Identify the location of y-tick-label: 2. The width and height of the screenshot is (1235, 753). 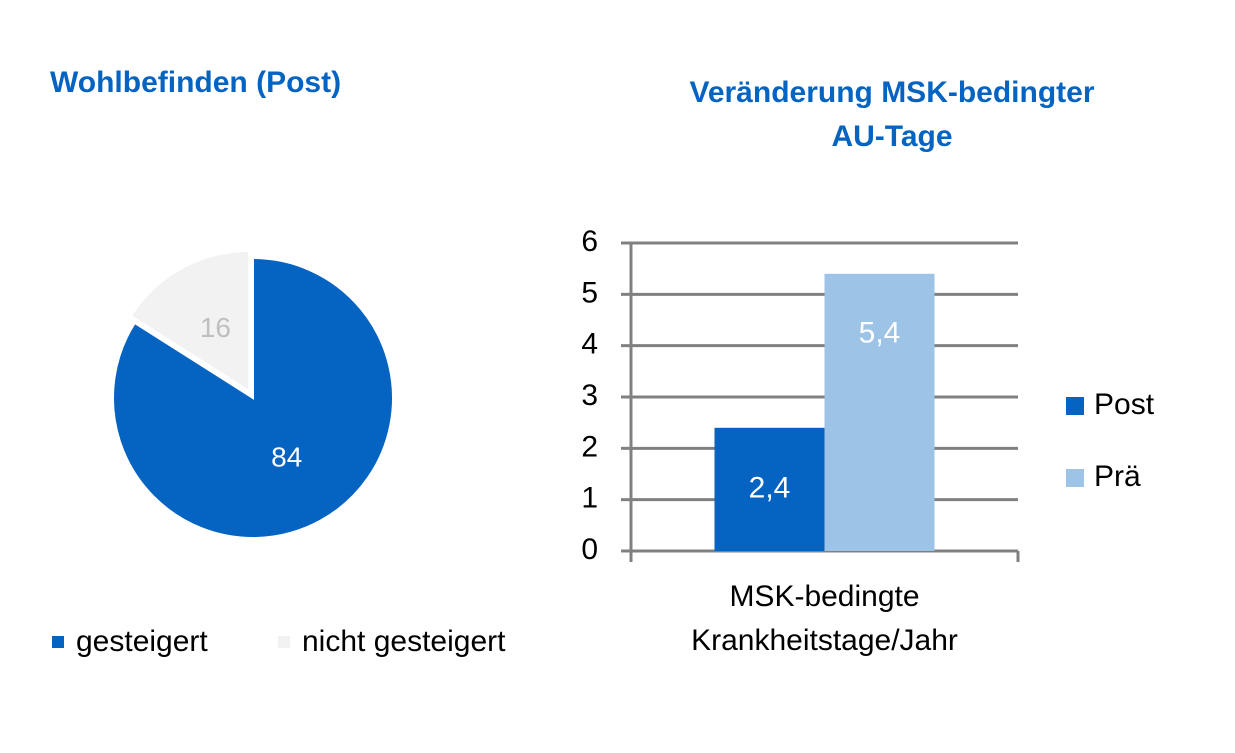
(589, 446).